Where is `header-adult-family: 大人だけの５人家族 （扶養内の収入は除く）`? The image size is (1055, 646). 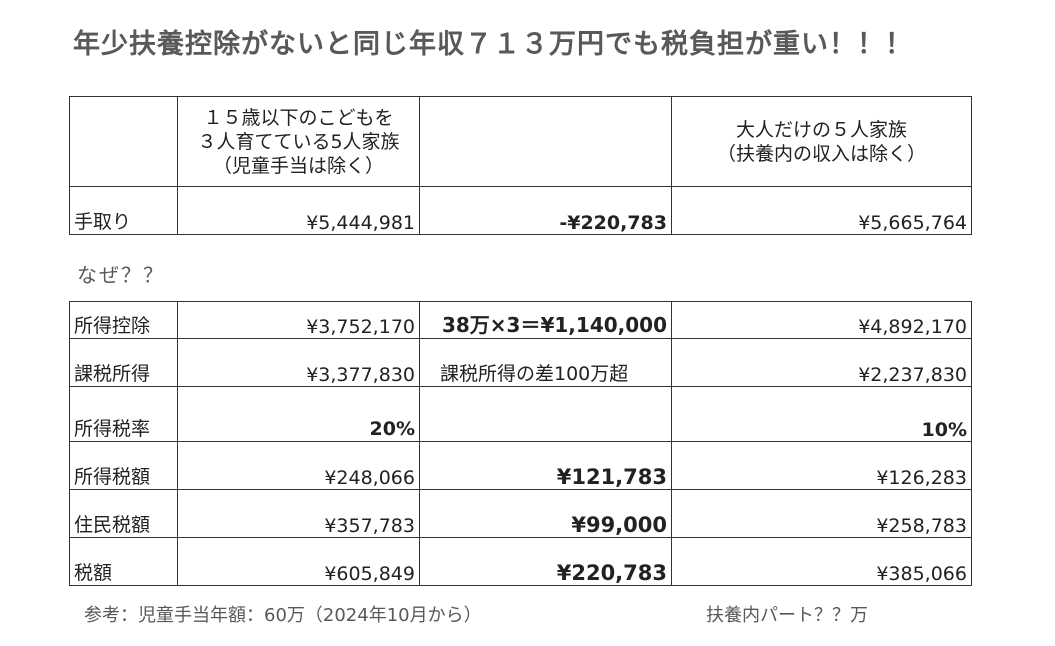
header-adult-family: 大人だけの５人家族 （扶養内の収入は除く） is located at coordinates (821, 141).